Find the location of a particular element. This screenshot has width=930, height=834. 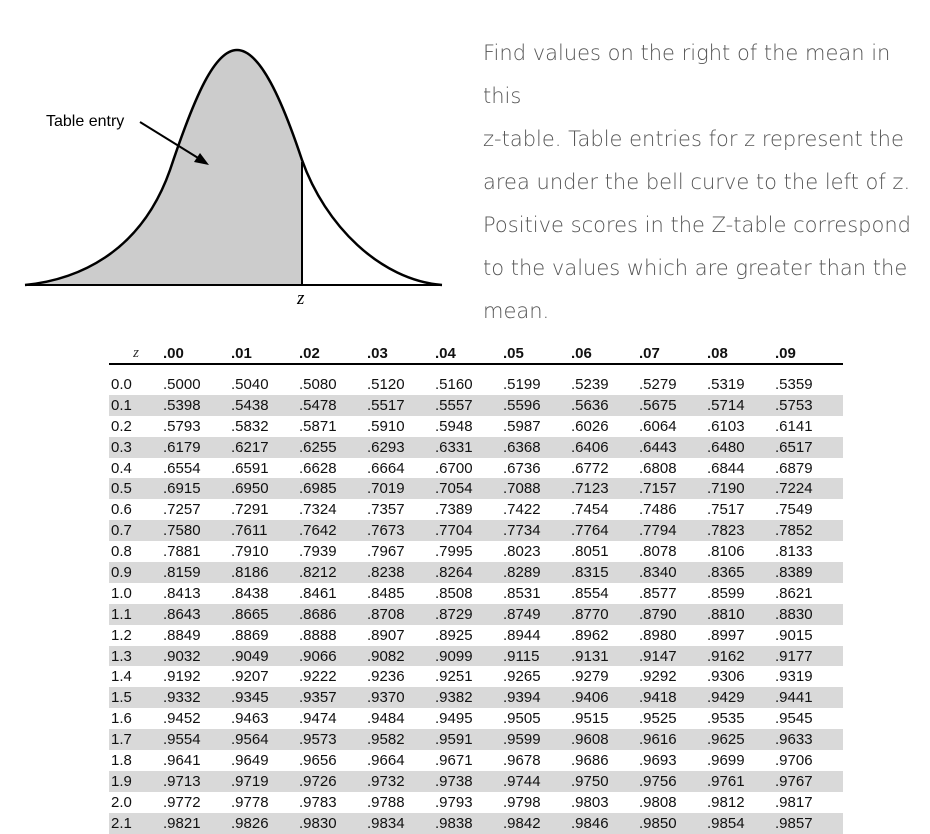

probability-cell: .9345 is located at coordinates (265, 698).